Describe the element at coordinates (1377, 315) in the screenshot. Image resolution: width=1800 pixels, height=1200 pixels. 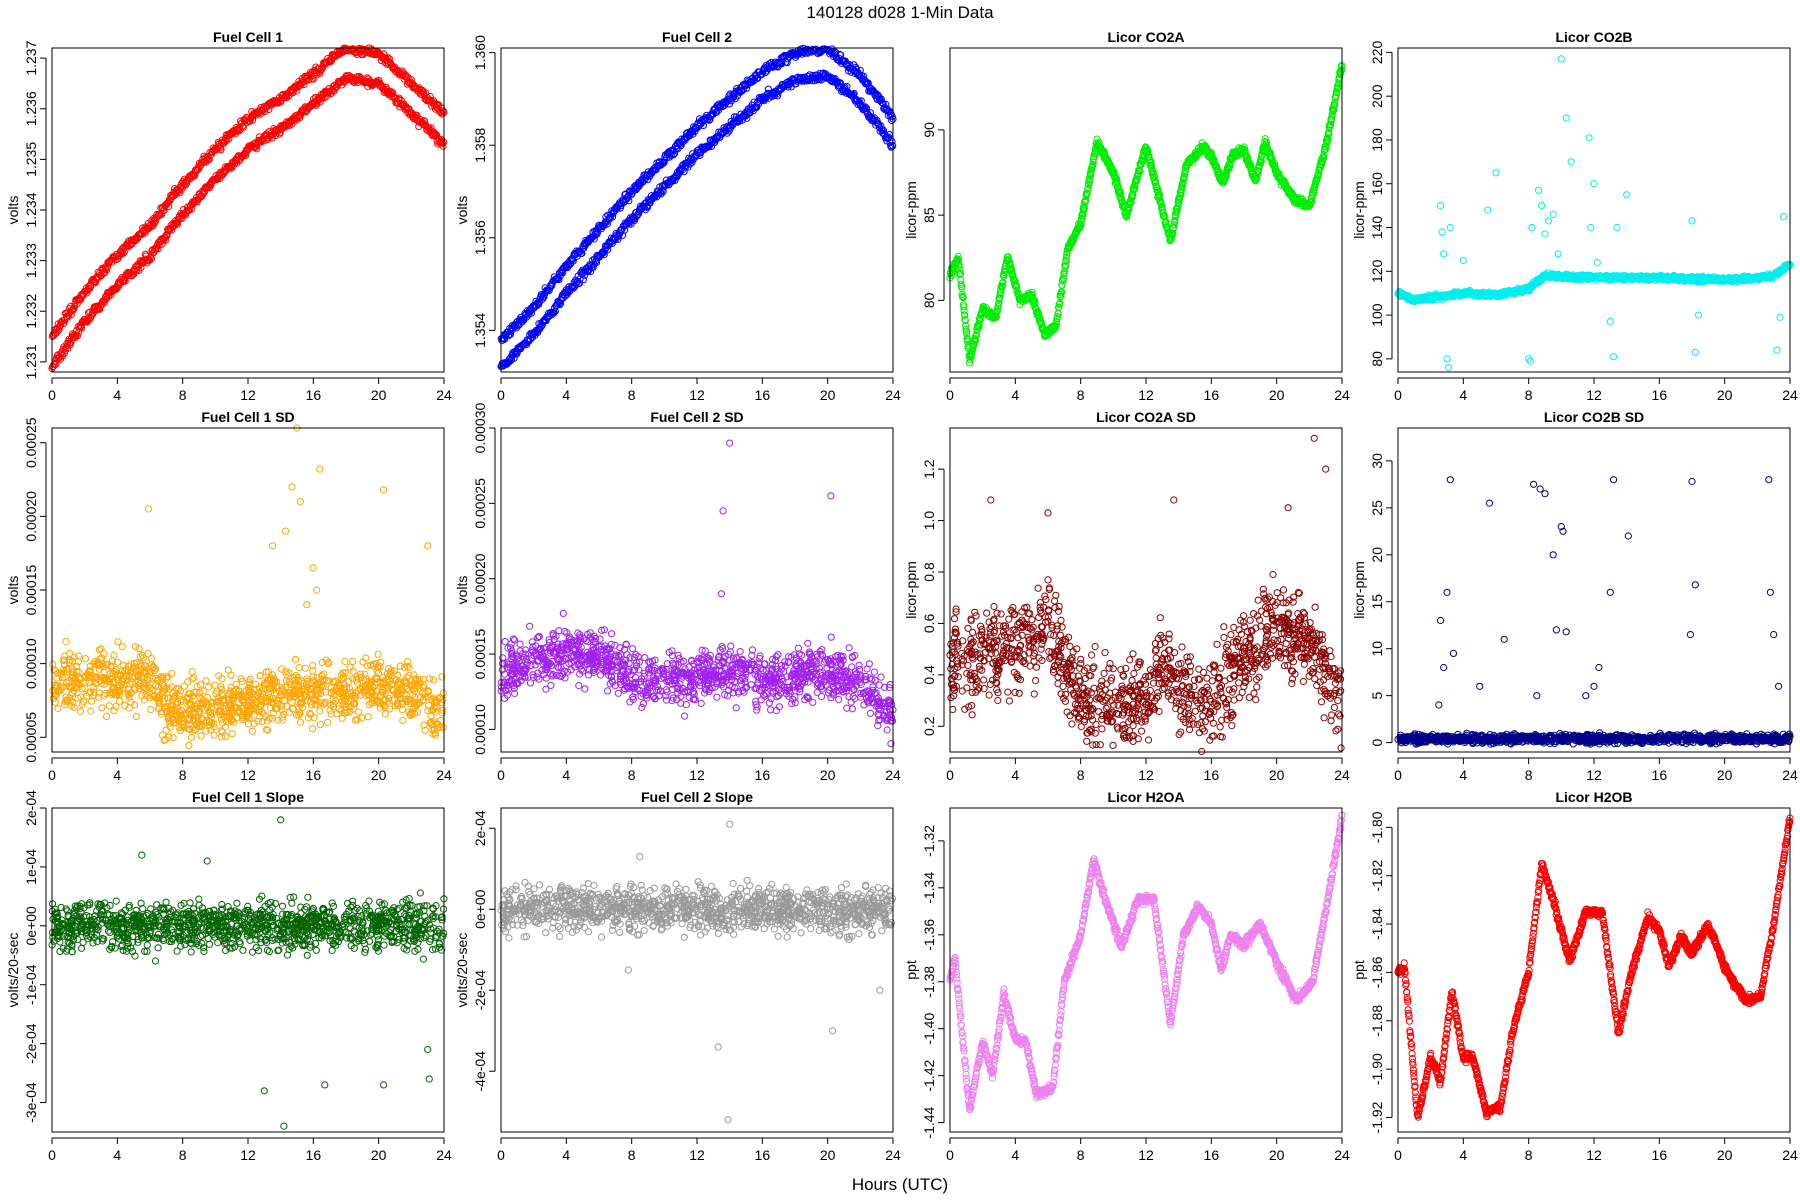
I see `y-tick-label: 100` at that location.